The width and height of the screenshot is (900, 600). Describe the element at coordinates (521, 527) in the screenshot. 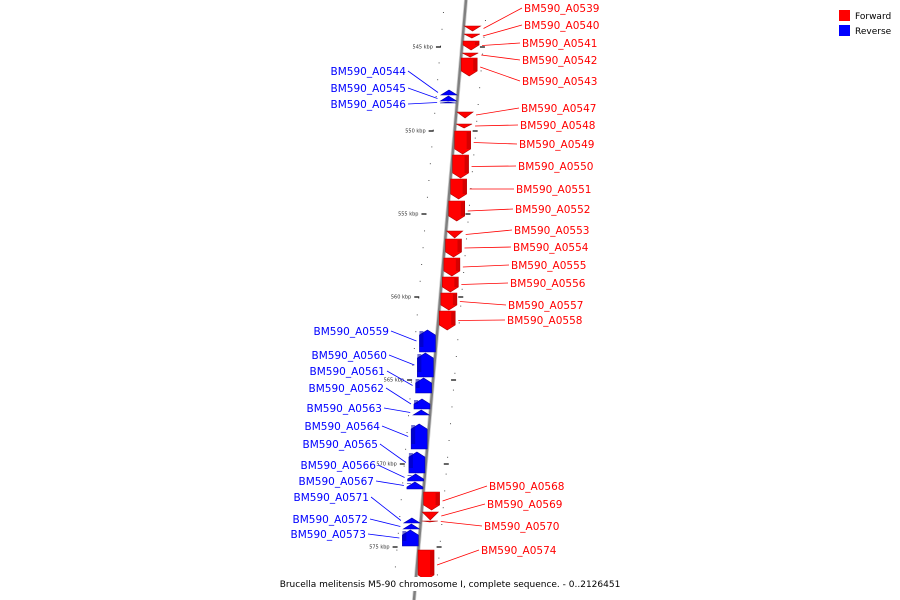

I see `gene-label: BM590_A0570` at that location.